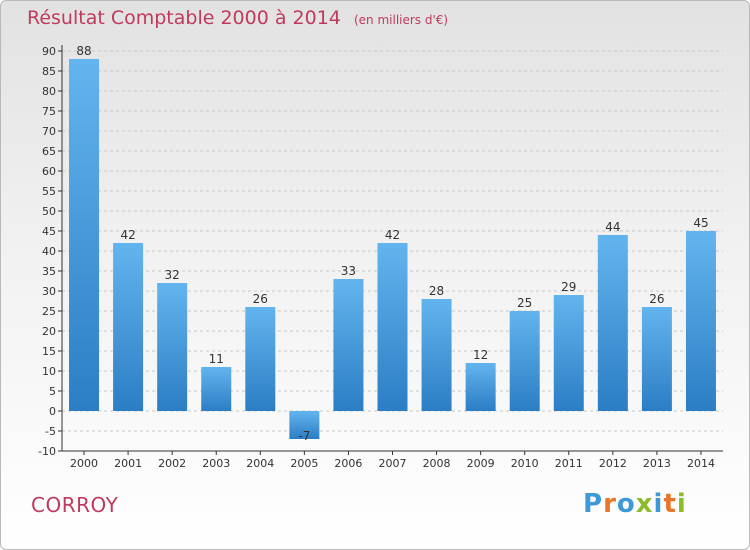 This screenshot has height=550, width=750. I want to click on y-tick-label: 25, so click(49, 311).